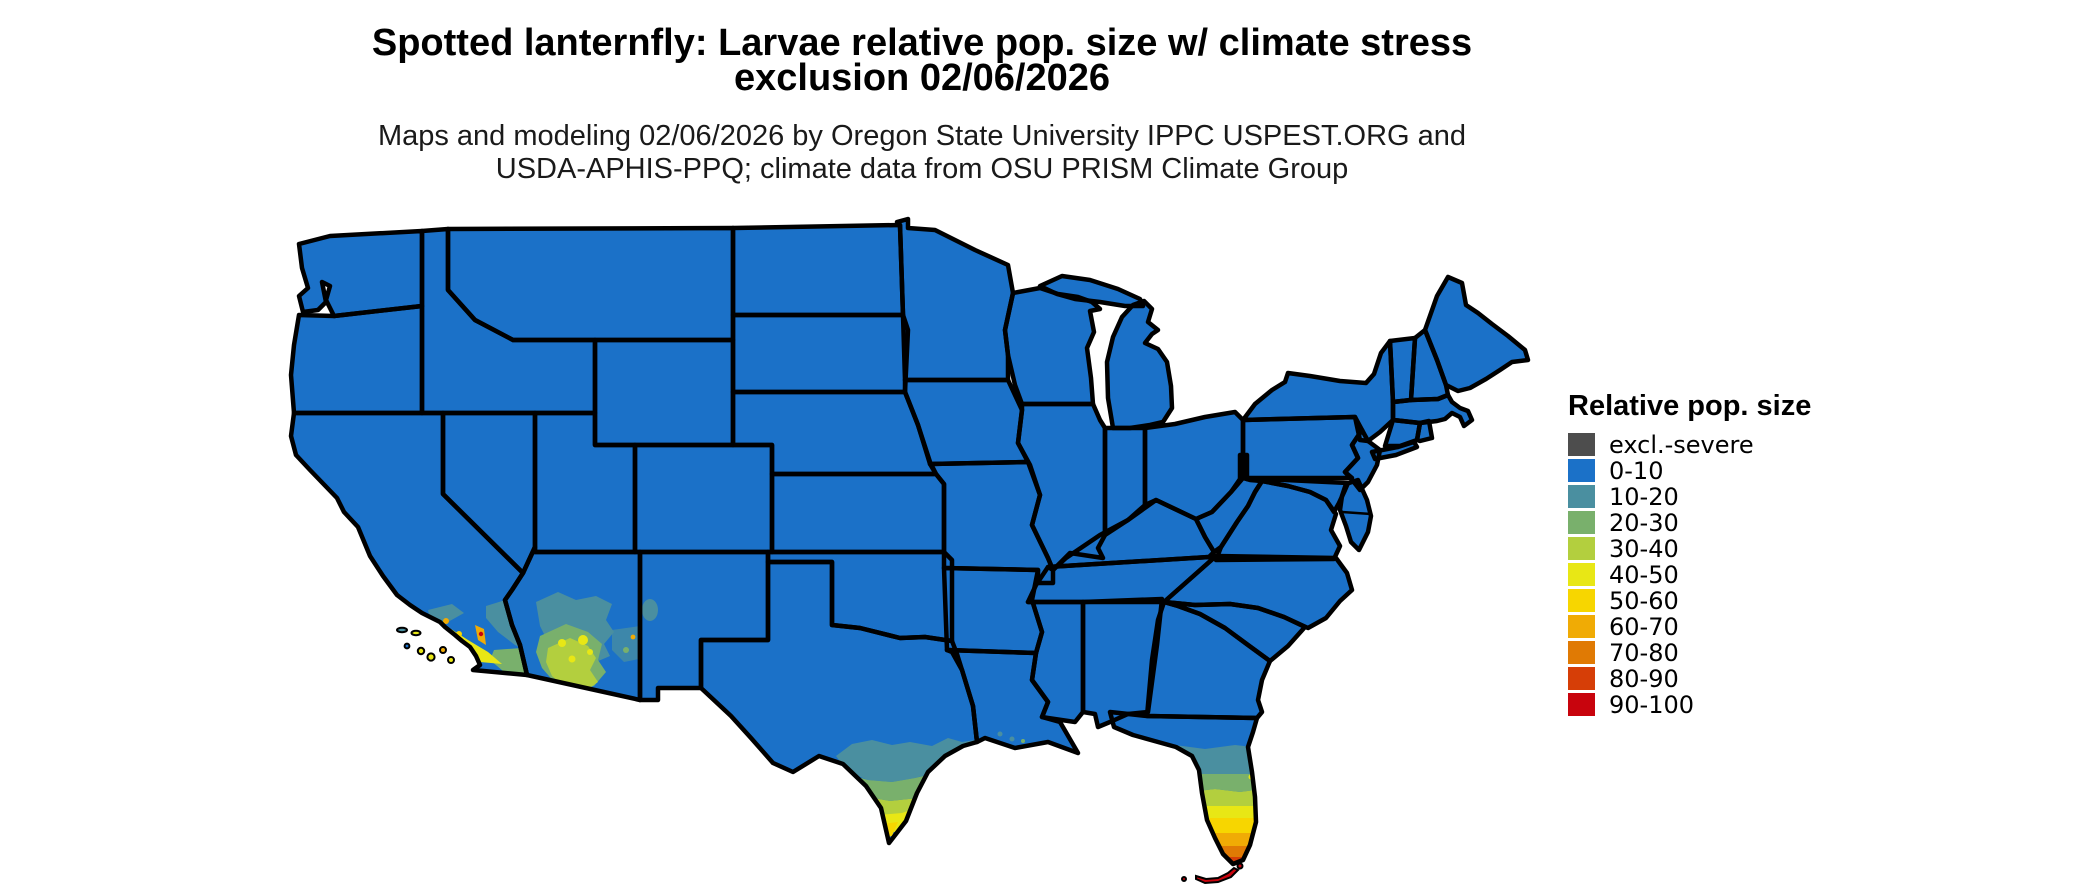  What do you see at coordinates (1690, 406) in the screenshot?
I see `legend-title: Relative pop. size` at bounding box center [1690, 406].